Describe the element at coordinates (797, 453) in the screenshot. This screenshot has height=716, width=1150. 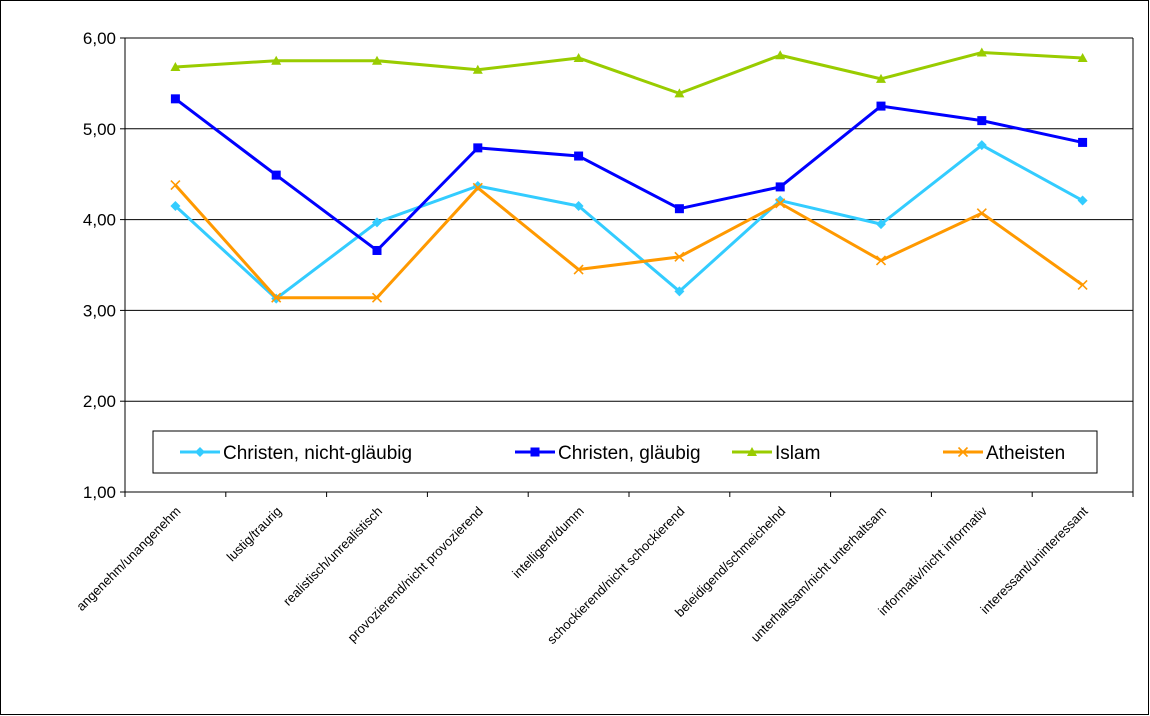
I see `legend-label: Islam` at that location.